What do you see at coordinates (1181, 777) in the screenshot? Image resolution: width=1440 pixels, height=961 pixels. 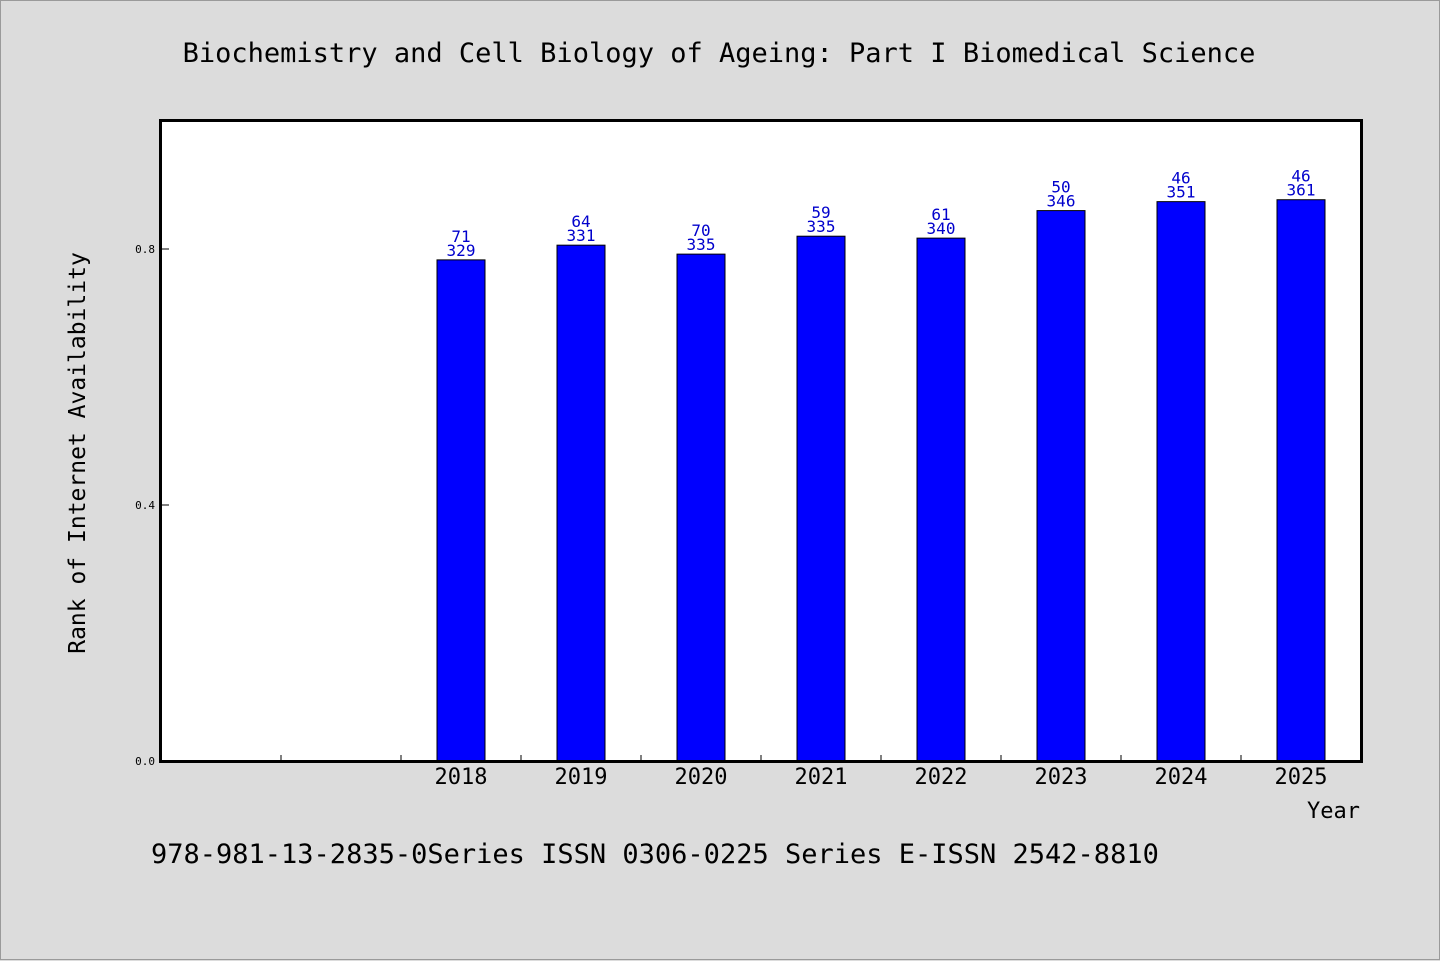 I see `x-tick-label: 2024` at bounding box center [1181, 777].